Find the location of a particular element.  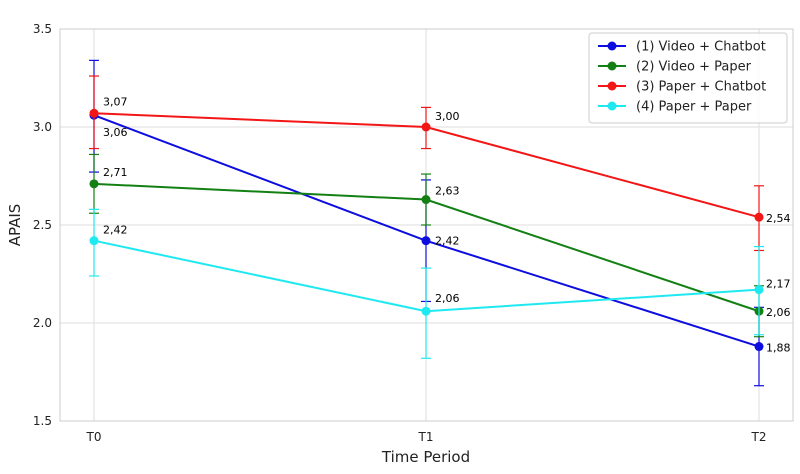

data-label: 2,17 is located at coordinates (778, 284).